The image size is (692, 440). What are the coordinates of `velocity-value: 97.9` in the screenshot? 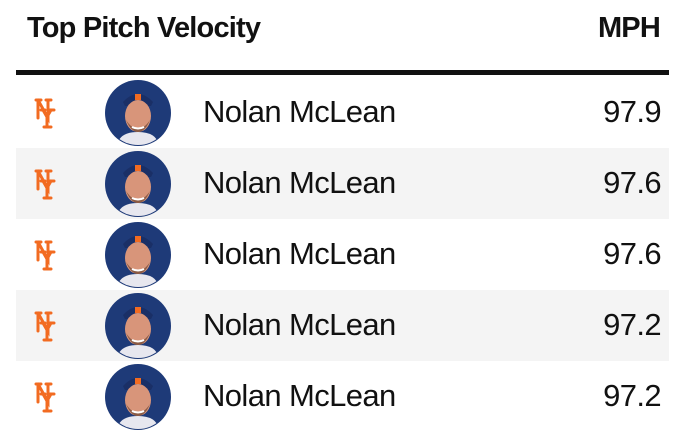 It's located at (632, 111).